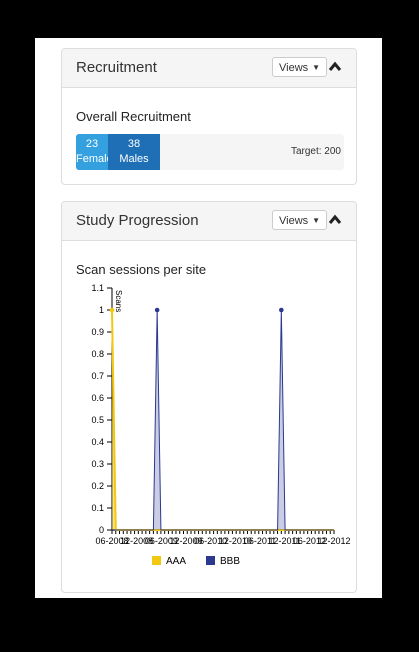 The width and height of the screenshot is (419, 652). What do you see at coordinates (134, 152) in the screenshot?
I see `male-segment: 38 Males` at bounding box center [134, 152].